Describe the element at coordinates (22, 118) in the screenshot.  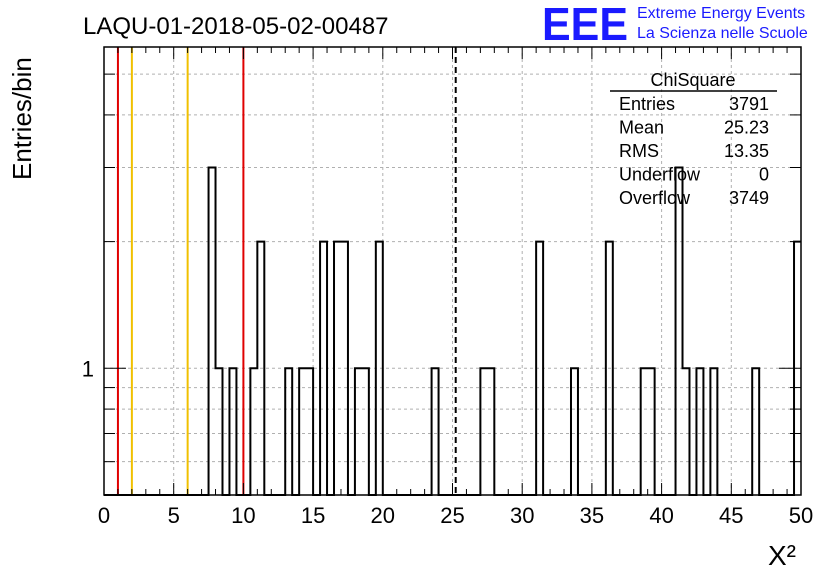
I see `y-axis-label: Entries/bin` at that location.